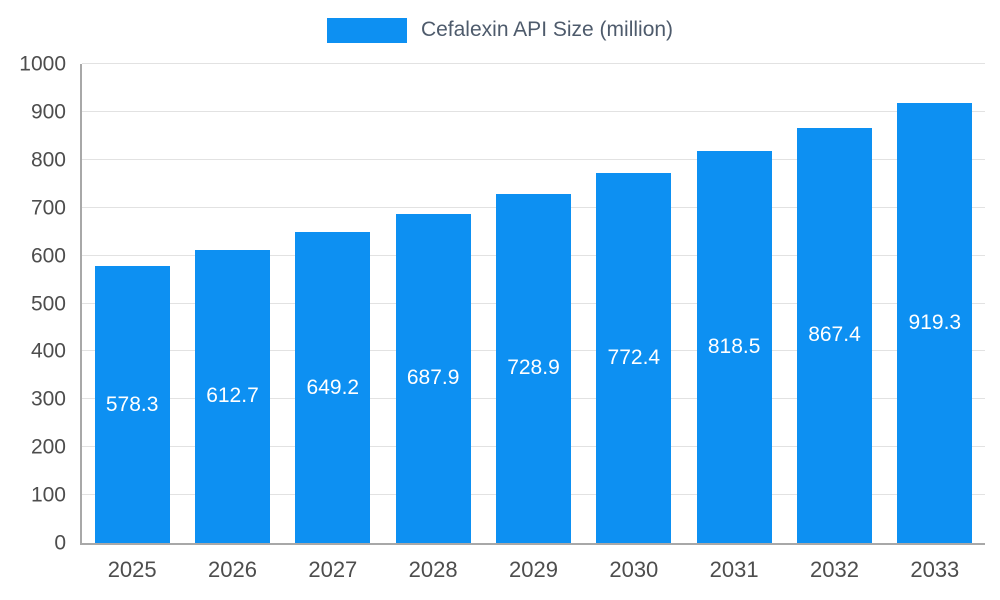 The image size is (1000, 600). I want to click on bar-value-label: 728.9, so click(533, 368).